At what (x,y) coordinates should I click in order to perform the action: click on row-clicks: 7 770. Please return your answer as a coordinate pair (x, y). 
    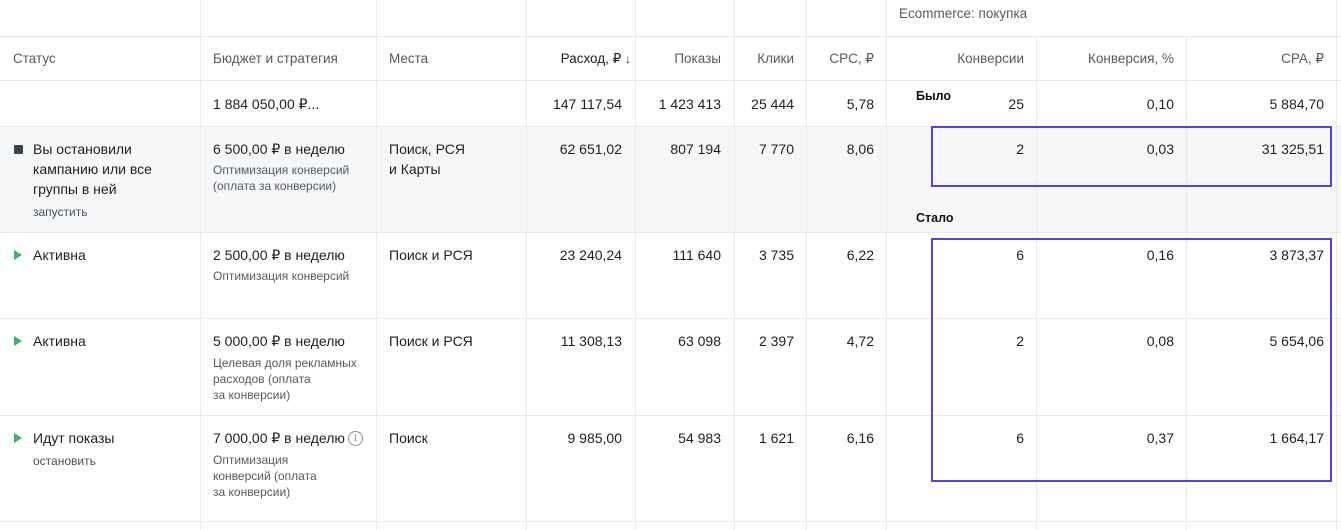
    Looking at the image, I should click on (776, 149).